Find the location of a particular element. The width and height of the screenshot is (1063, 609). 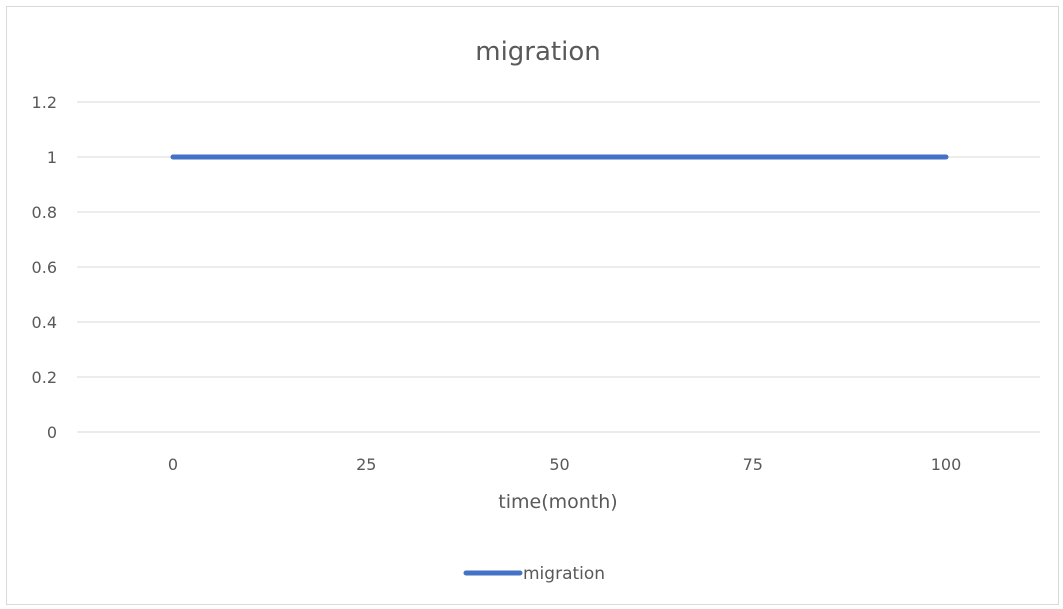

x-axis-label: time(month) is located at coordinates (557, 502).